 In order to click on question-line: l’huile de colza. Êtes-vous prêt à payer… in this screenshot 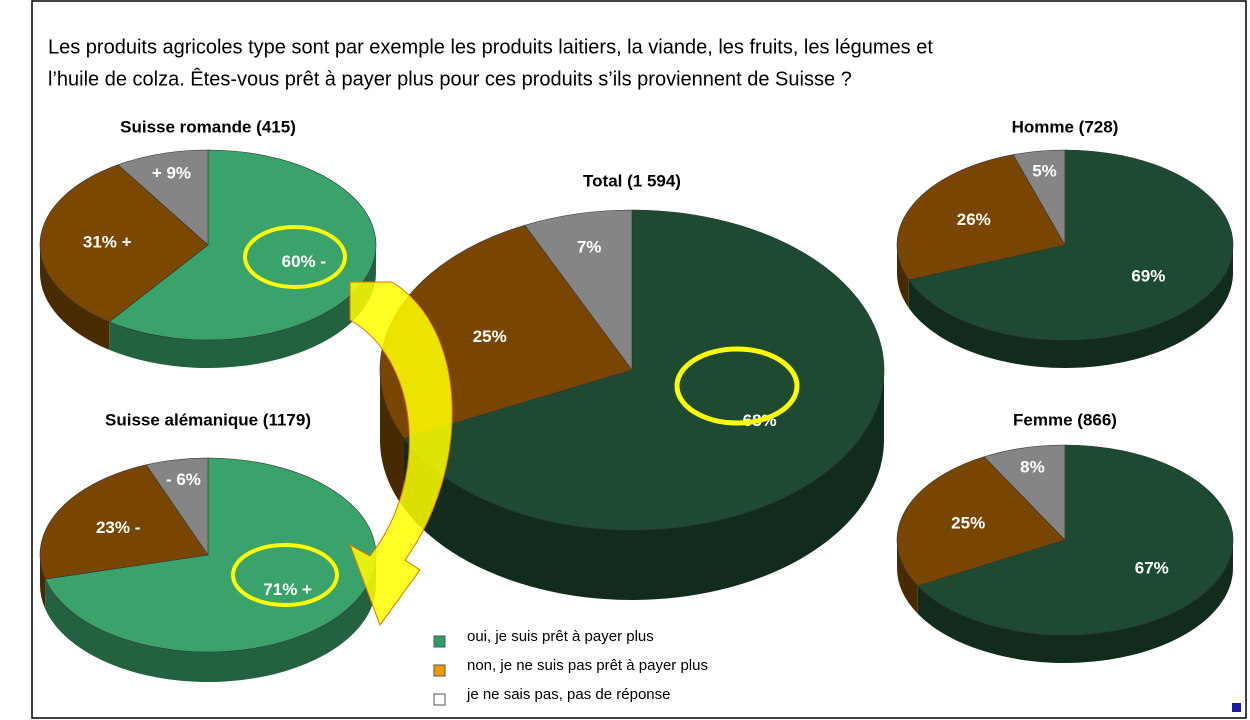, I will do `click(450, 78)`.